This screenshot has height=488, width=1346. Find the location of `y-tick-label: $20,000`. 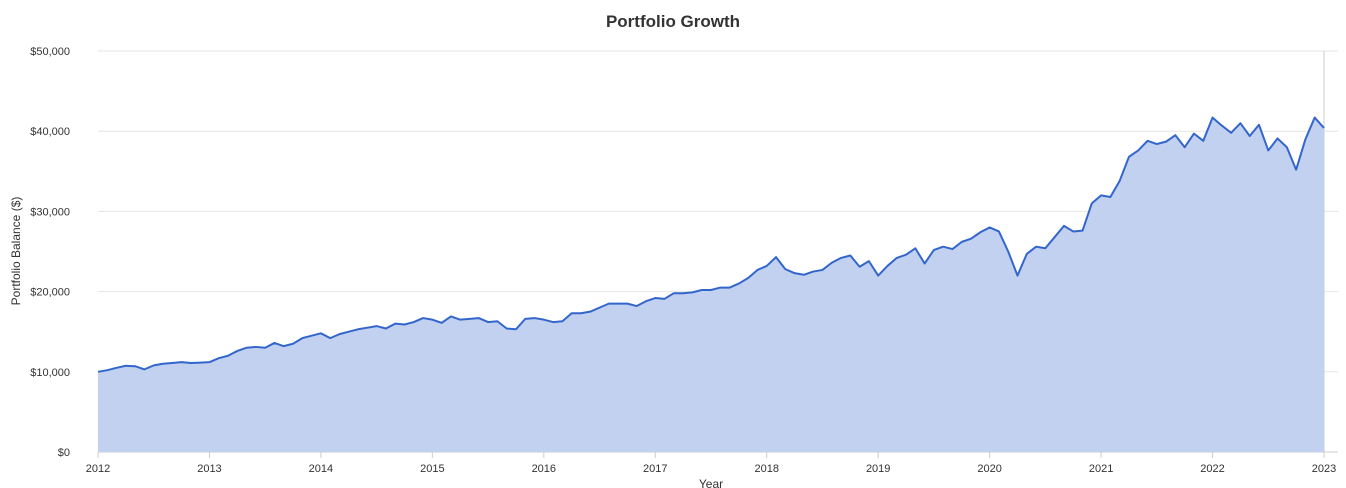

y-tick-label: $20,000 is located at coordinates (50, 293).